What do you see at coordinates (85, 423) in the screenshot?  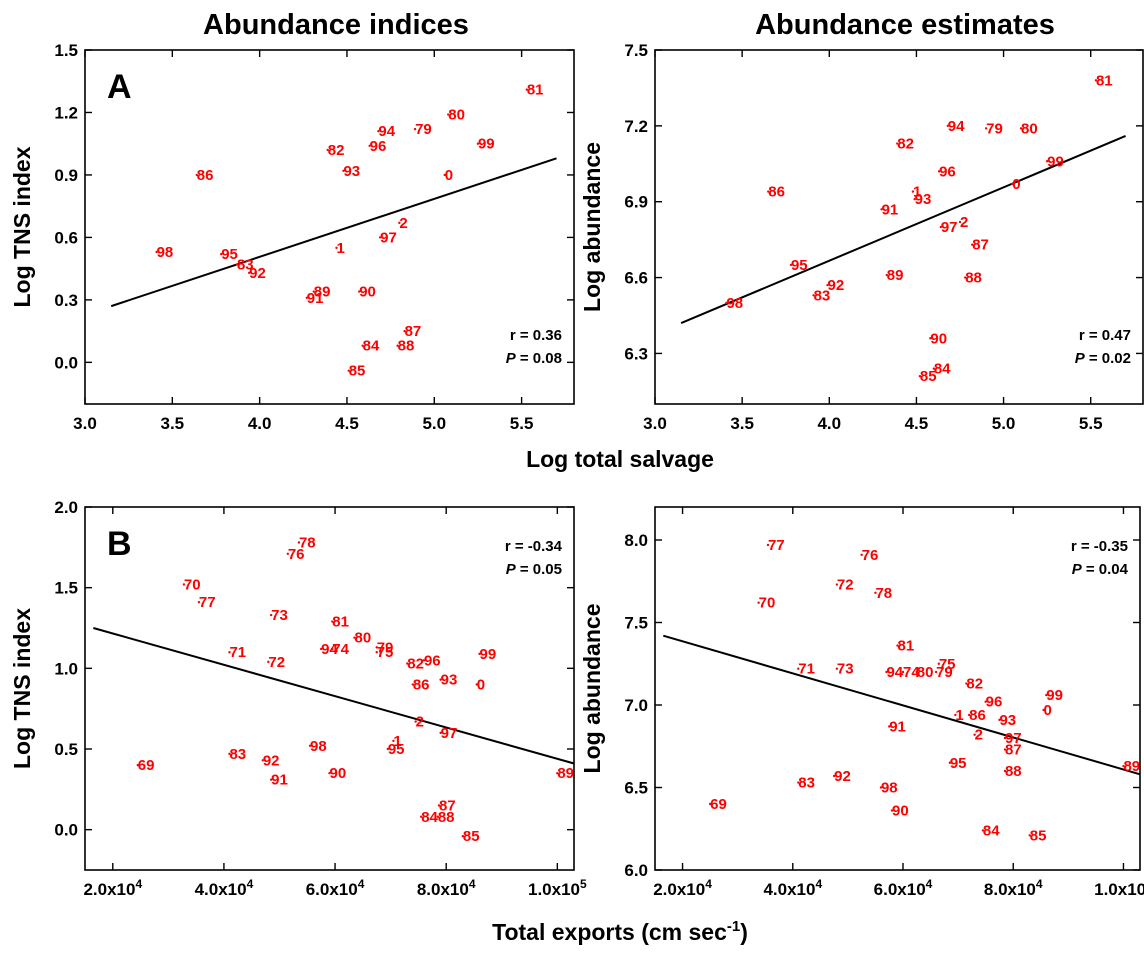 I see `x-tick-label: 3.0` at bounding box center [85, 423].